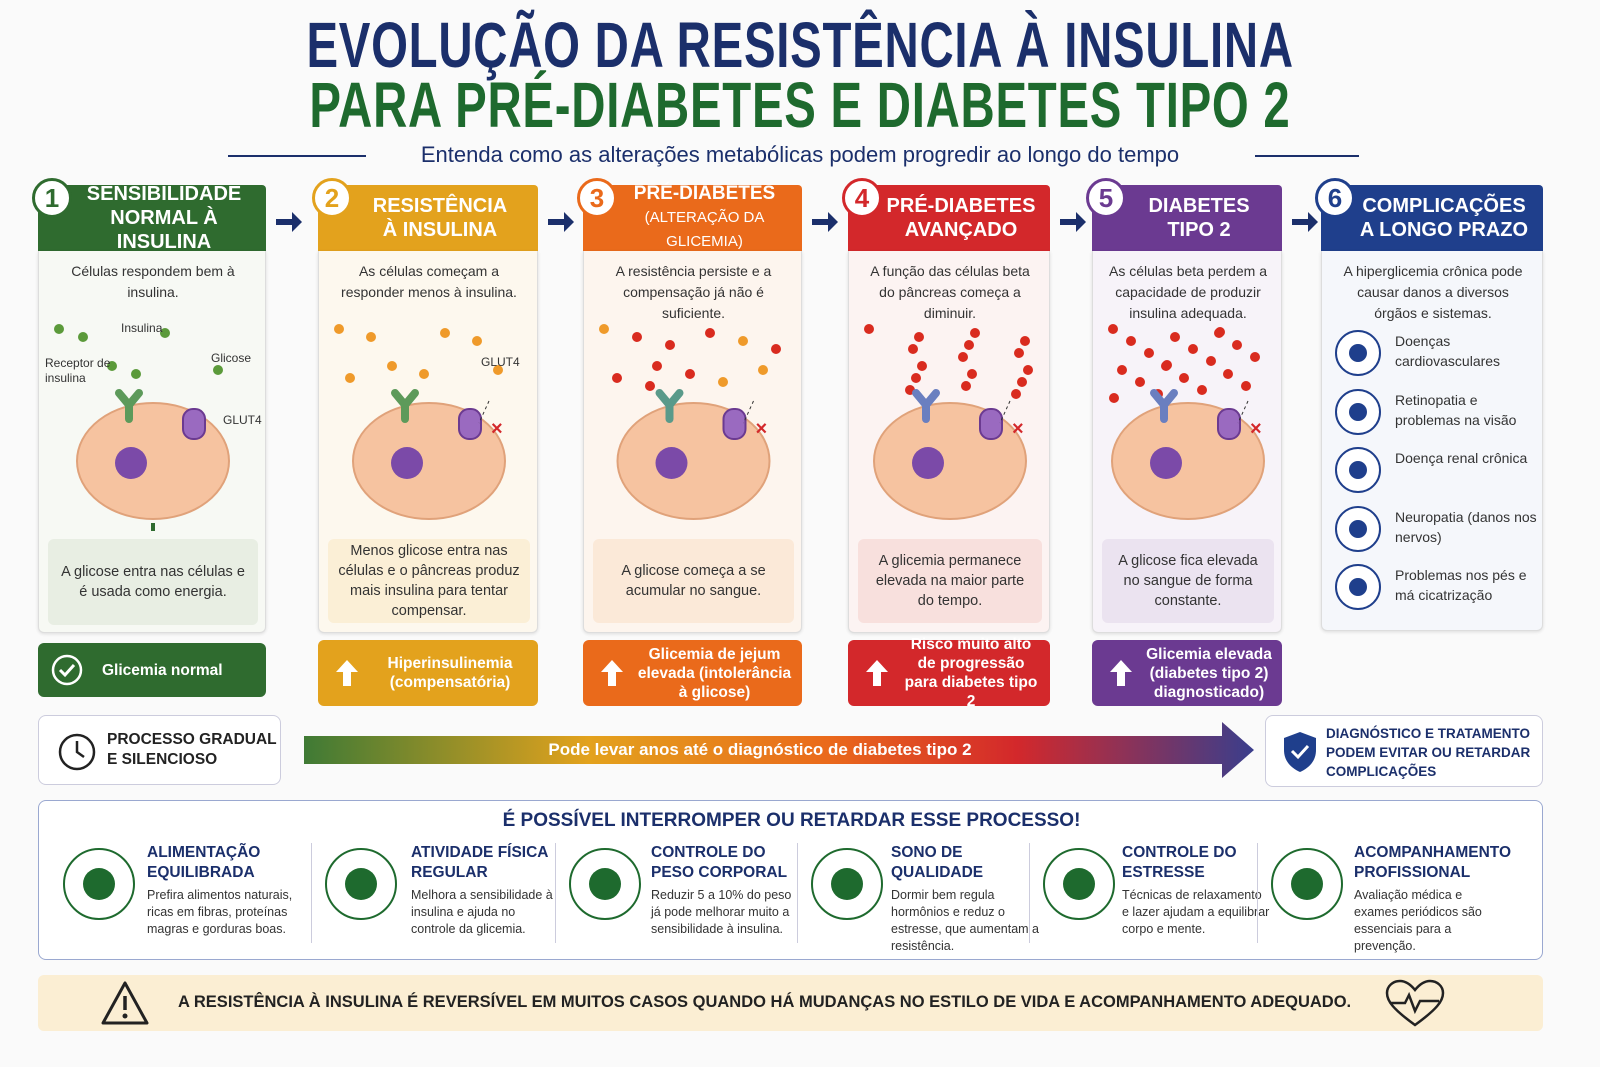 The image size is (1600, 1067). Describe the element at coordinates (937, 862) in the screenshot. I see `prevention-item-title: SONO DE QUALIDADE` at that location.